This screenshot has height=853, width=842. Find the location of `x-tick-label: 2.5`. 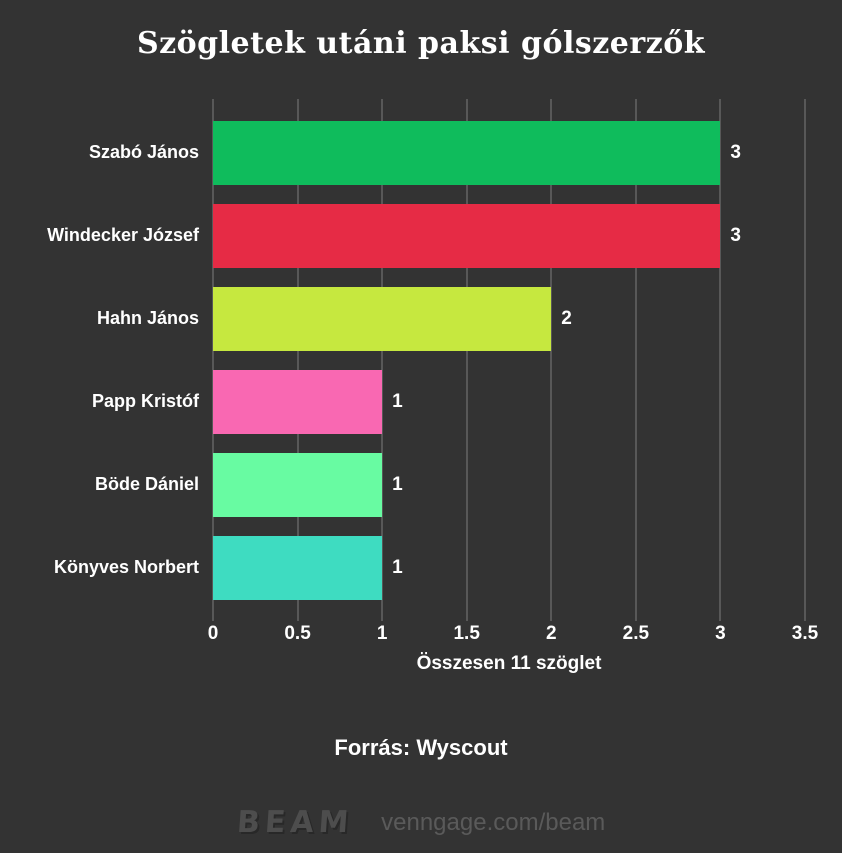

x-tick-label: 2.5 is located at coordinates (636, 633).